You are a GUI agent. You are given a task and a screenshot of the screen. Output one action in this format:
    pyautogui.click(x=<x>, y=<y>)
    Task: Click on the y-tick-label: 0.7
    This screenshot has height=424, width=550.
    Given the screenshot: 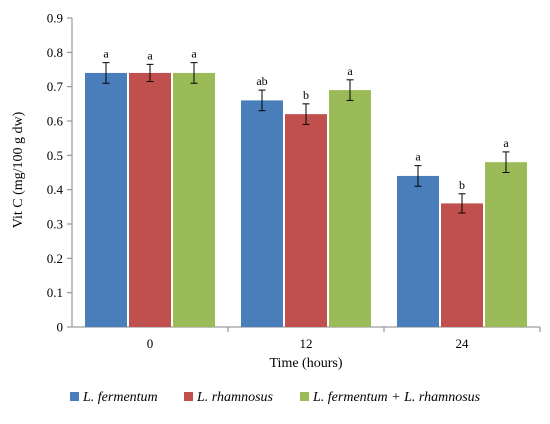 What is the action you would take?
    pyautogui.click(x=55, y=86)
    